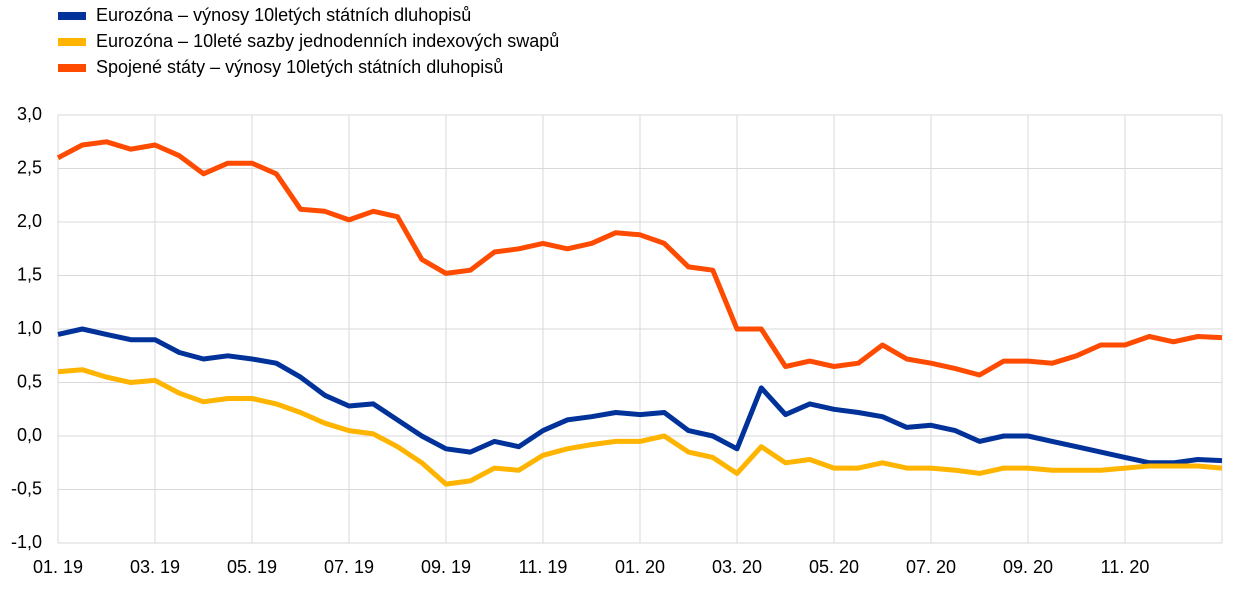 Image resolution: width=1240 pixels, height=594 pixels. I want to click on y-tick-label: 2,0, so click(29, 221).